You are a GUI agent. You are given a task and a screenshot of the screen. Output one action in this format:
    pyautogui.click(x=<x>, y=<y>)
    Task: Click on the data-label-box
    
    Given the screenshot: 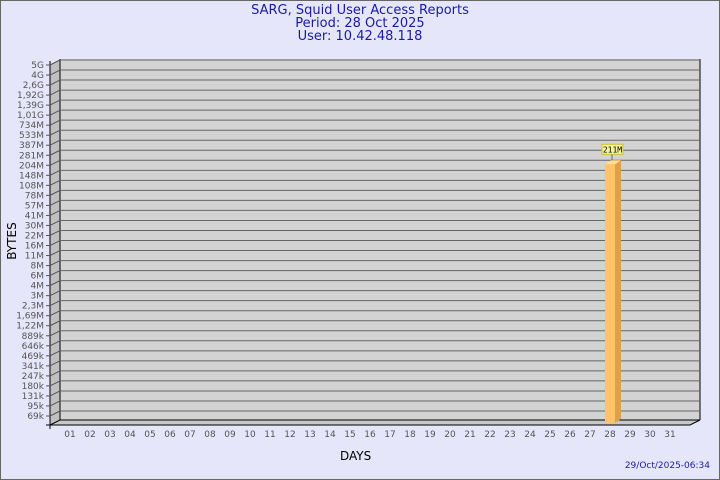 What is the action you would take?
    pyautogui.click(x=612, y=149)
    